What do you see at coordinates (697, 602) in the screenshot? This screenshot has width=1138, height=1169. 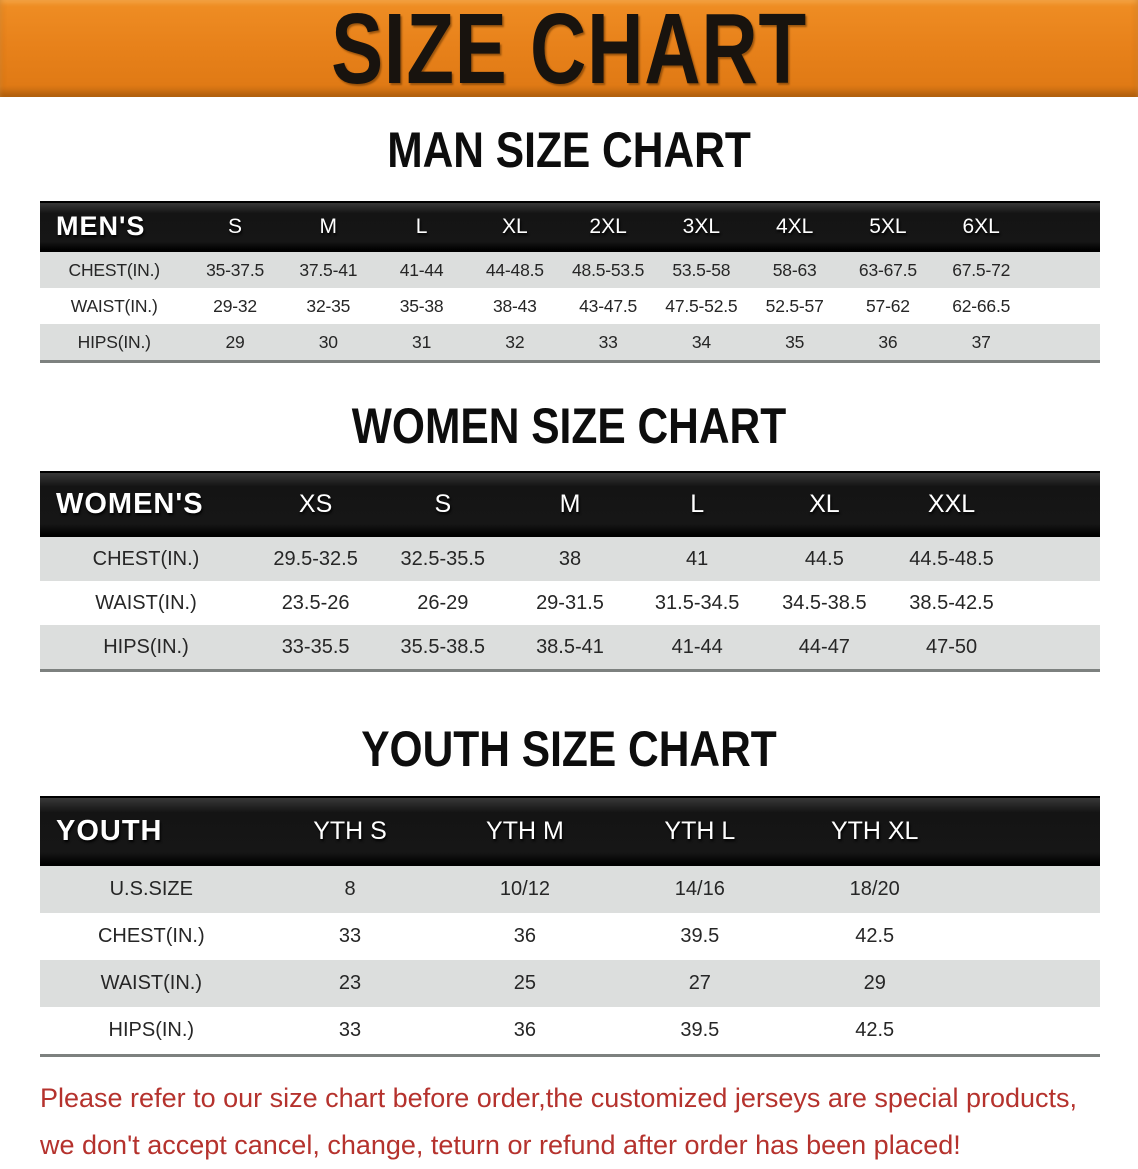 I see `size-value-cell: 31.5-34.5` at bounding box center [697, 602].